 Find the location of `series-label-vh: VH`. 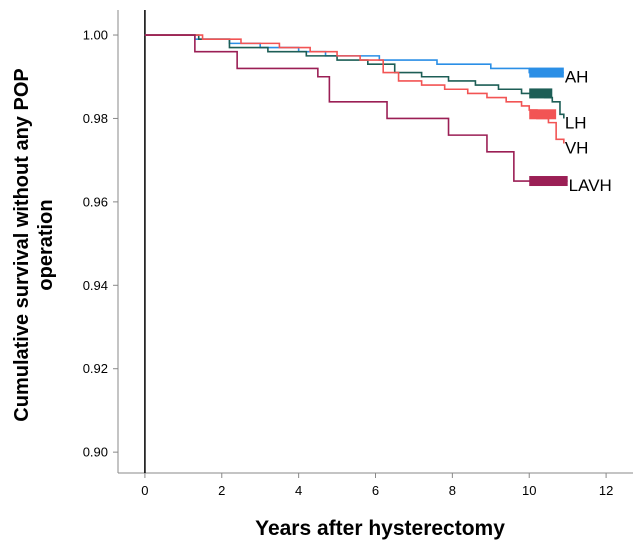

series-label-vh: VH is located at coordinates (577, 147).